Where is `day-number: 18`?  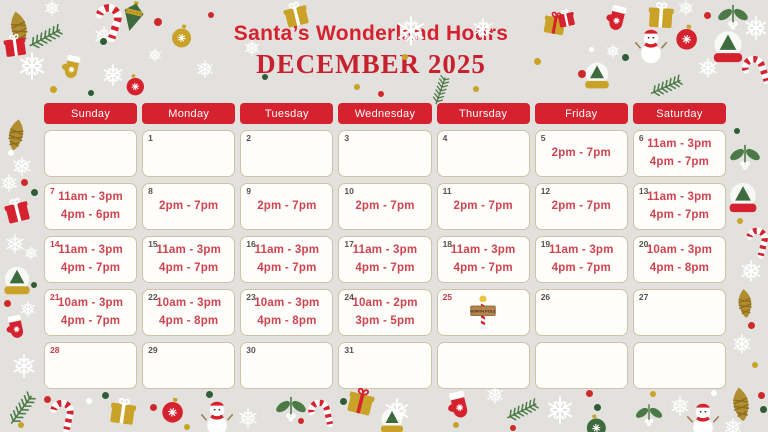
day-number: 18 is located at coordinates (447, 244).